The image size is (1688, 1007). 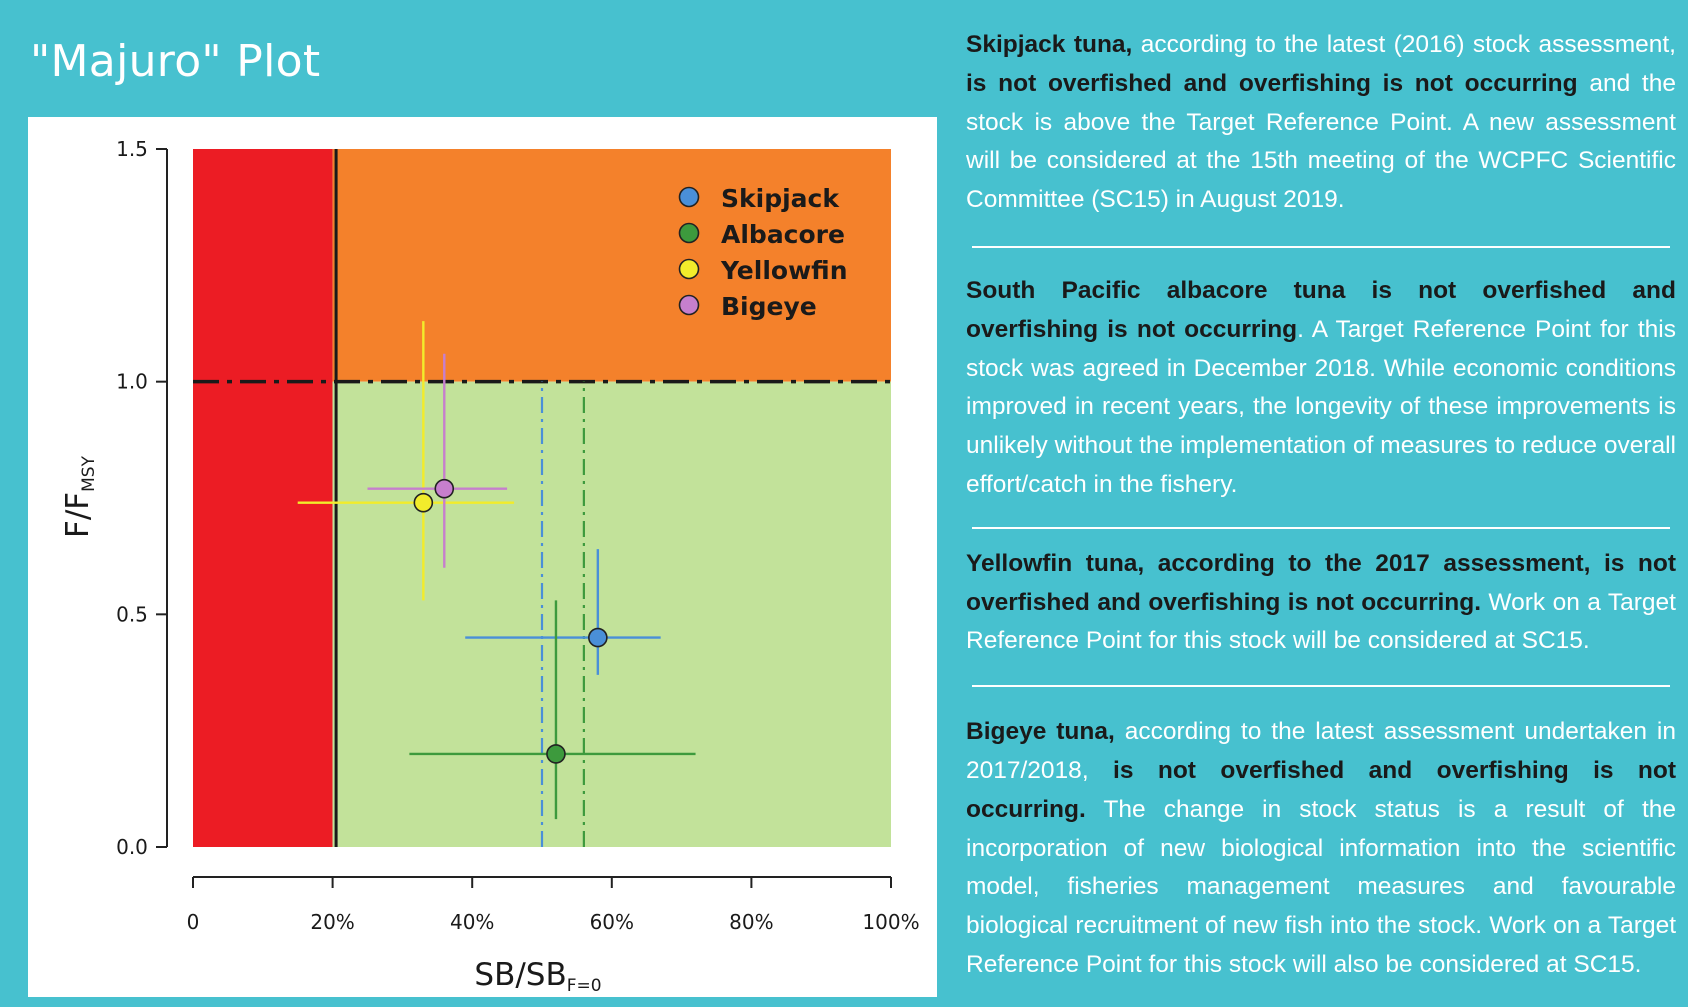 I want to click on x-axis-label: SB/SBF=0, so click(x=537, y=976).